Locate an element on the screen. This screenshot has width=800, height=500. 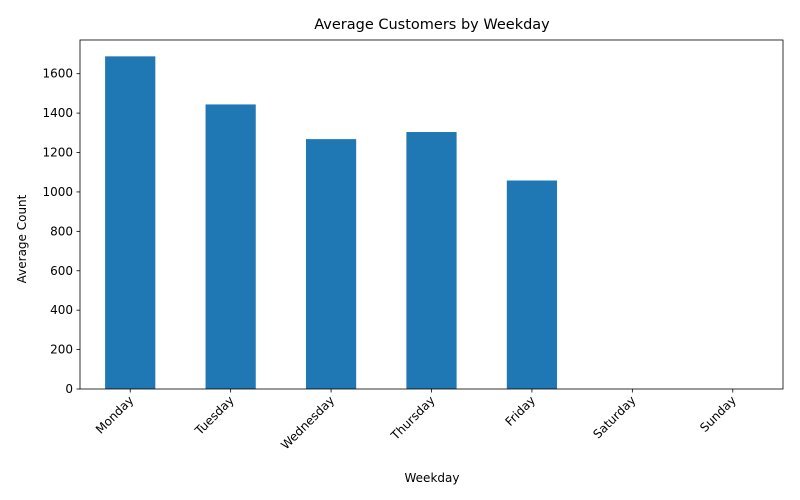
y-tick-label: 600 is located at coordinates (61, 271).